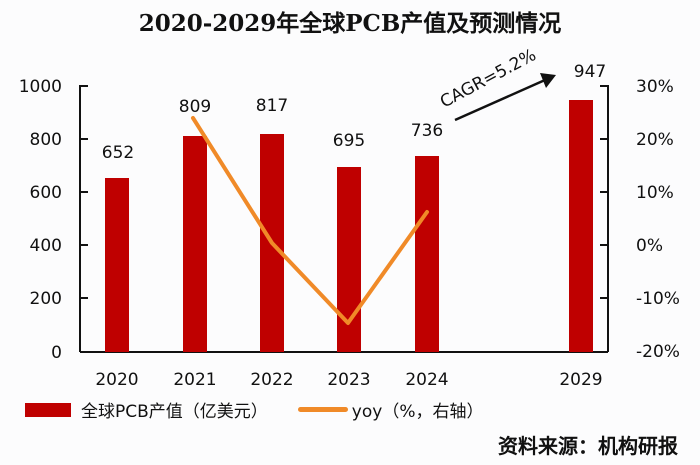 This screenshot has width=700, height=465. What do you see at coordinates (588, 446) in the screenshot?
I see `source-note: 资料来源：机构研报` at bounding box center [588, 446].